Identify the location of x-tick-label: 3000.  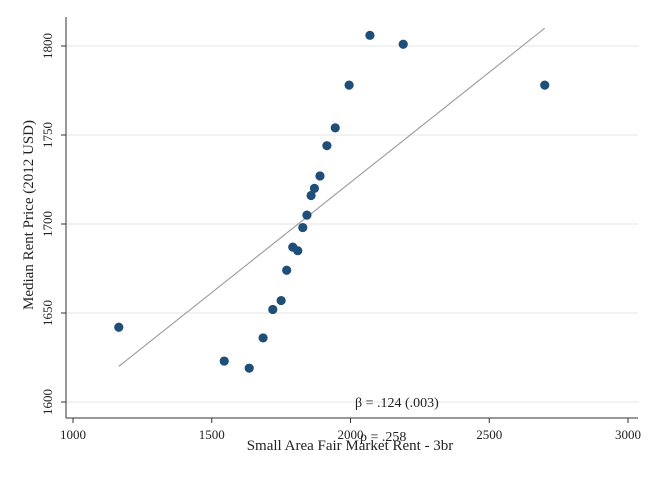
(628, 434).